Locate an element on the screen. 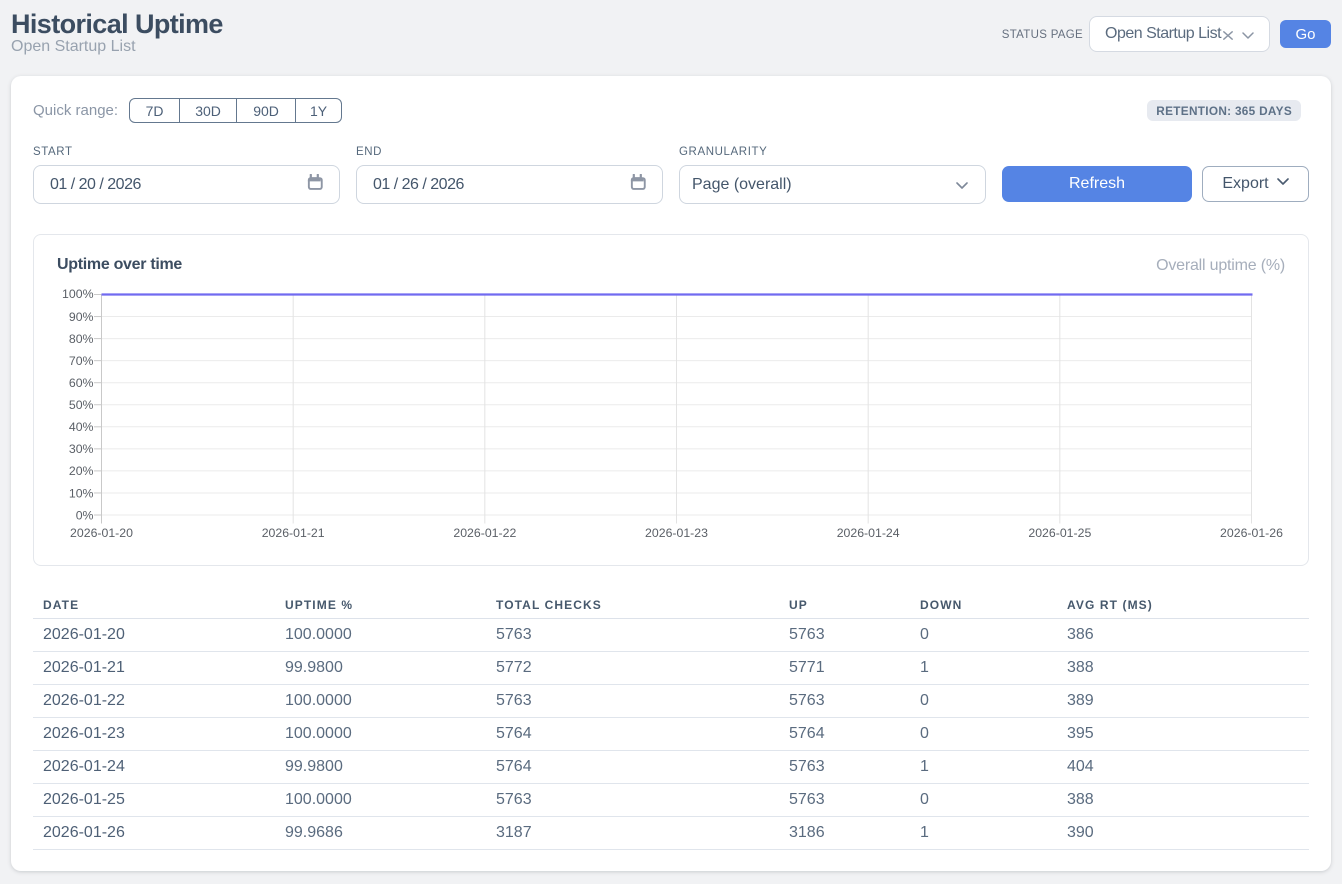 This screenshot has height=884, width=1342. svg-text: 70% is located at coordinates (81, 361).